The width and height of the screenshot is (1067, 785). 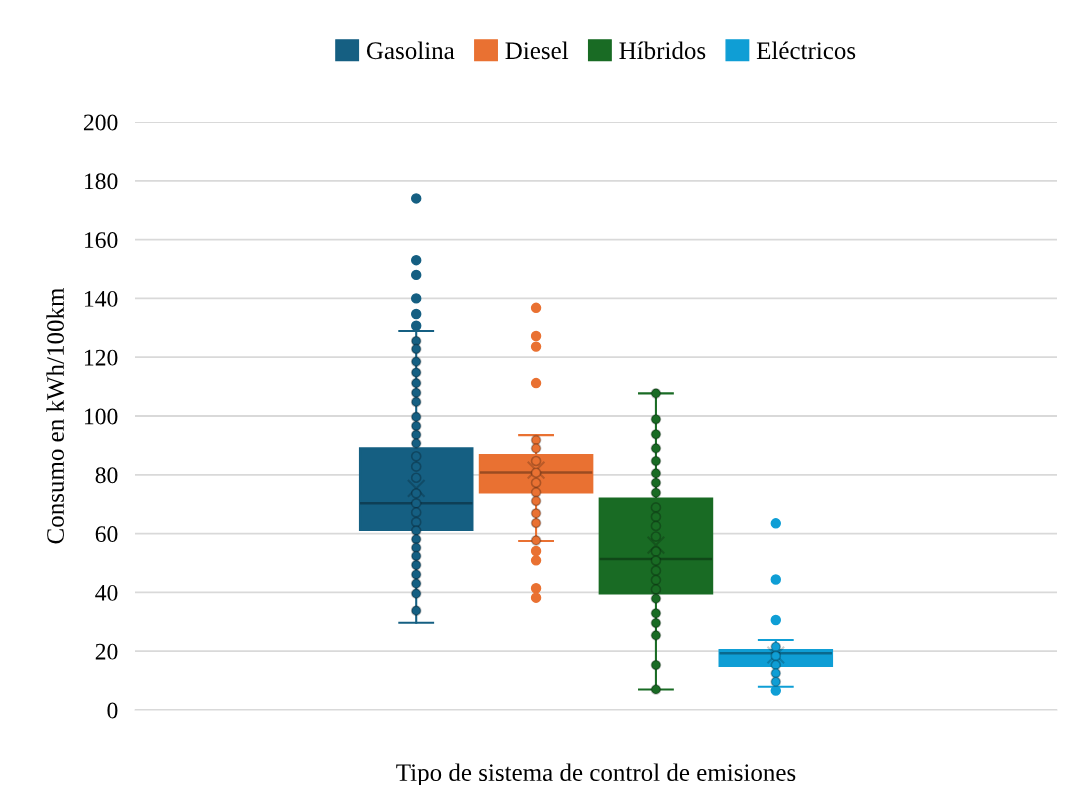 I want to click on y-tick-label: 100, so click(x=101, y=416).